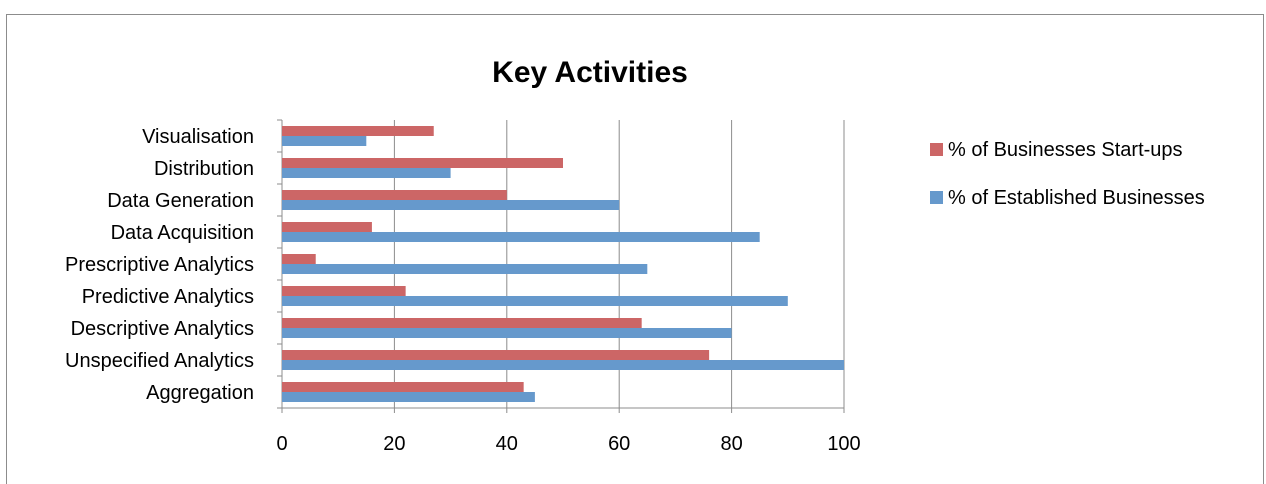 This screenshot has width=1266, height=484. What do you see at coordinates (568, 444) in the screenshot?
I see `tick-labels: 0 20 40 60 80 100` at bounding box center [568, 444].